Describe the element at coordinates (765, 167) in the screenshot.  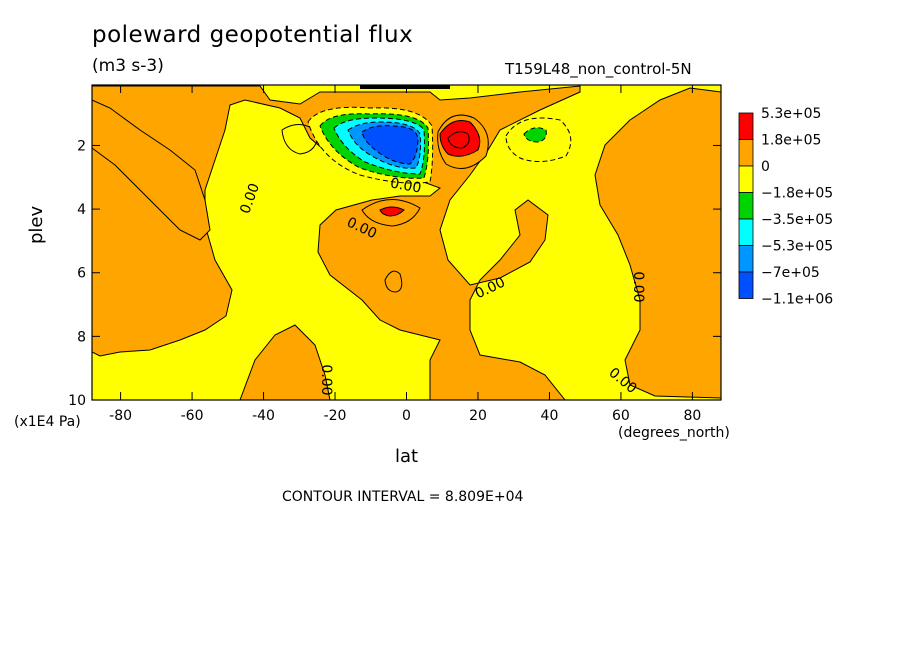
I see `colorbar-label: 0` at that location.